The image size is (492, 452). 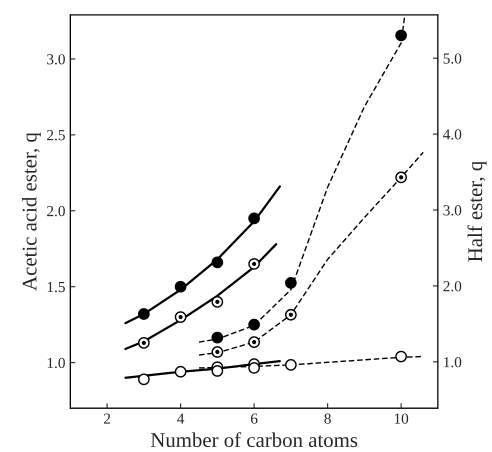 What do you see at coordinates (452, 286) in the screenshot?
I see `y2-tick-label: 2.0` at bounding box center [452, 286].